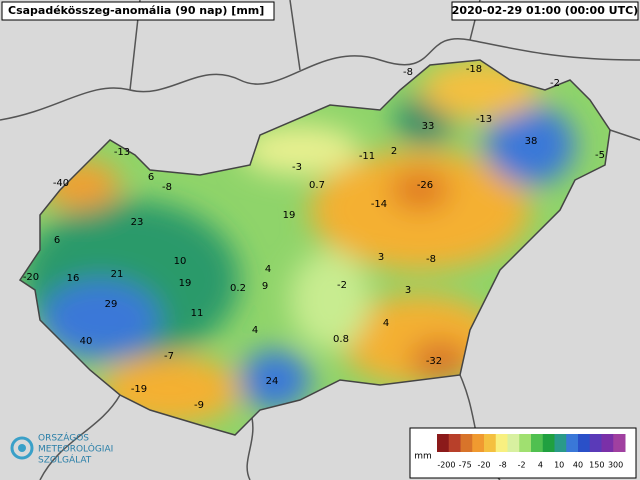  What do you see at coordinates (297, 167) in the screenshot?
I see `station-value: -3` at bounding box center [297, 167].